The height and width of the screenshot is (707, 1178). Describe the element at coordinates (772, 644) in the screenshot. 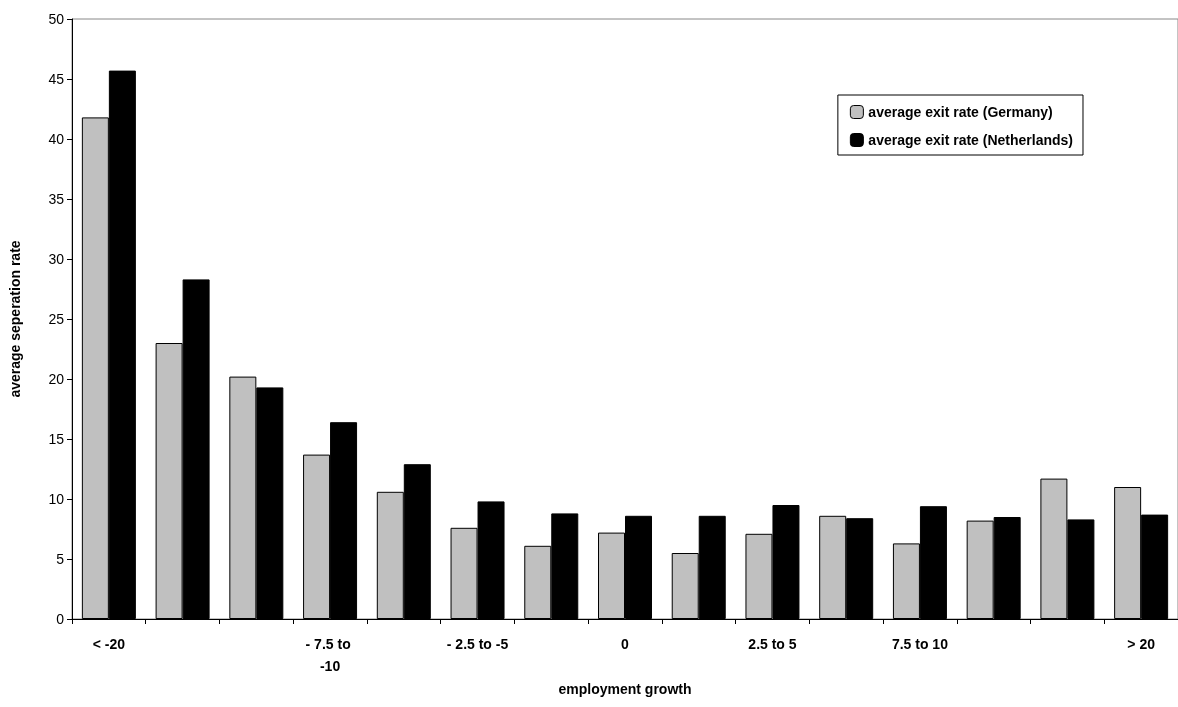

I see `x-tick-label: 2.5 to 5` at that location.